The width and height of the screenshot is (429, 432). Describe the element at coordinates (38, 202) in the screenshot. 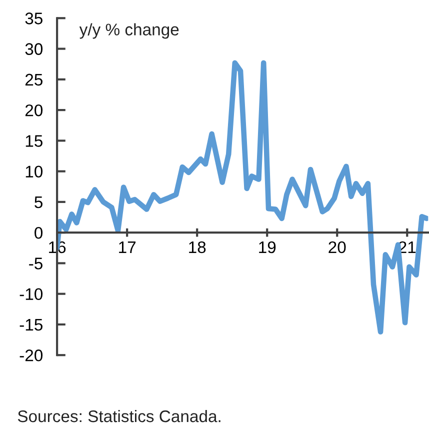

I see `y-tick-label: 5` at that location.